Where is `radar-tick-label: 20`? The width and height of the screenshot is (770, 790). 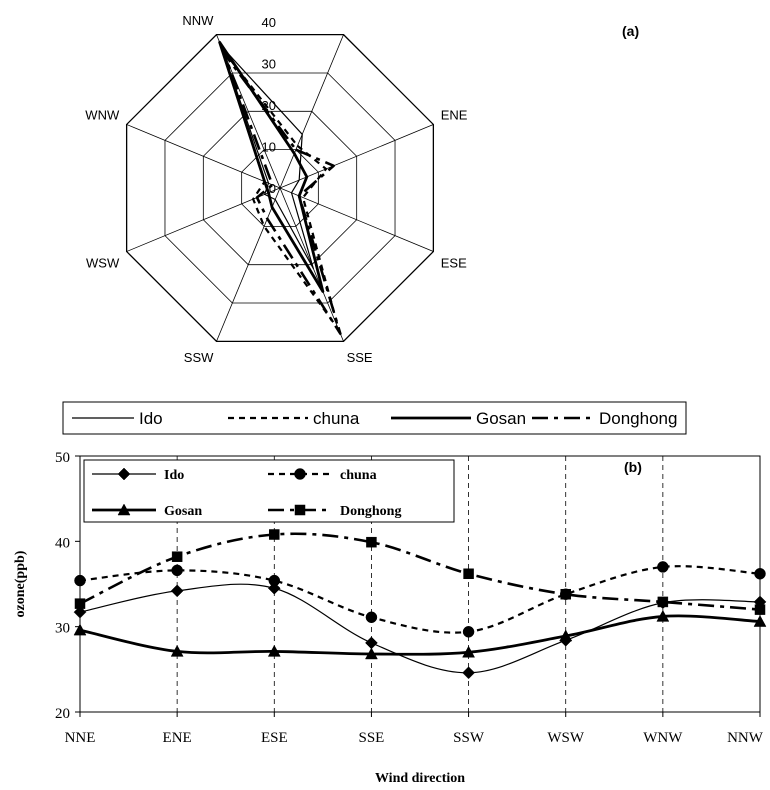
radar-tick-label: 20 is located at coordinates (269, 105).